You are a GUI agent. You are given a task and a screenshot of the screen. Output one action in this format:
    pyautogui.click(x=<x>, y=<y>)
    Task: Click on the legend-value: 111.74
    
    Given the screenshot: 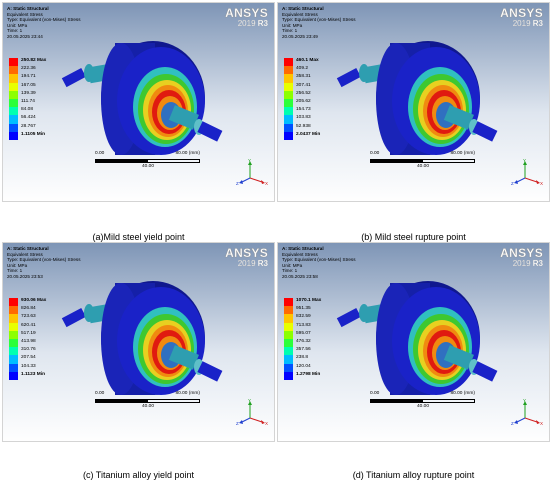 What is the action you would take?
    pyautogui.click(x=28, y=101)
    